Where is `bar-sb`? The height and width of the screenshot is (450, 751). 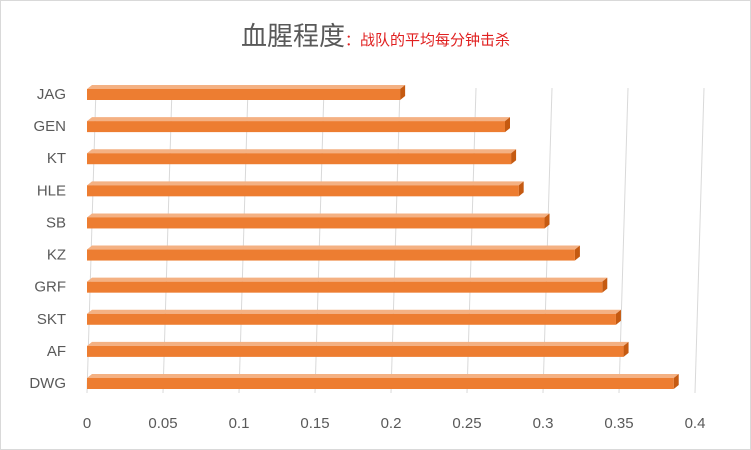
bar-sb is located at coordinates (318, 221).